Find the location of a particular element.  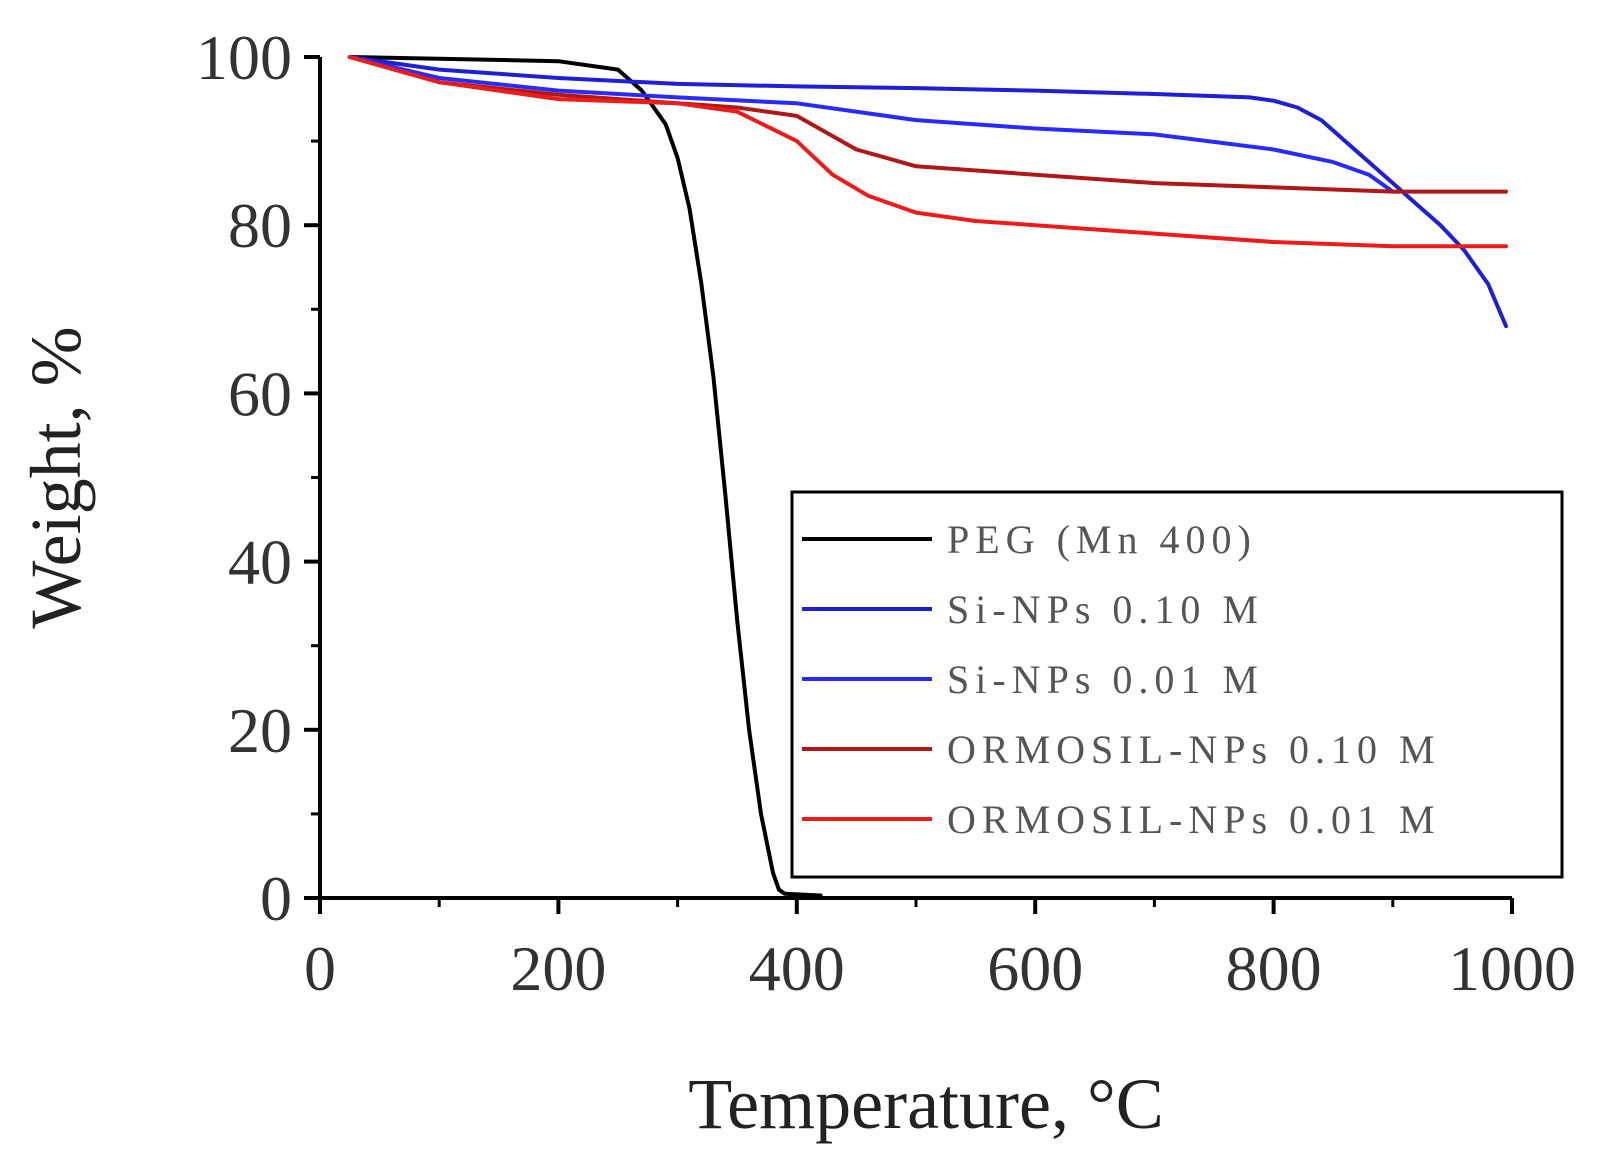

x-tick-label: 1000 is located at coordinates (1512, 968).